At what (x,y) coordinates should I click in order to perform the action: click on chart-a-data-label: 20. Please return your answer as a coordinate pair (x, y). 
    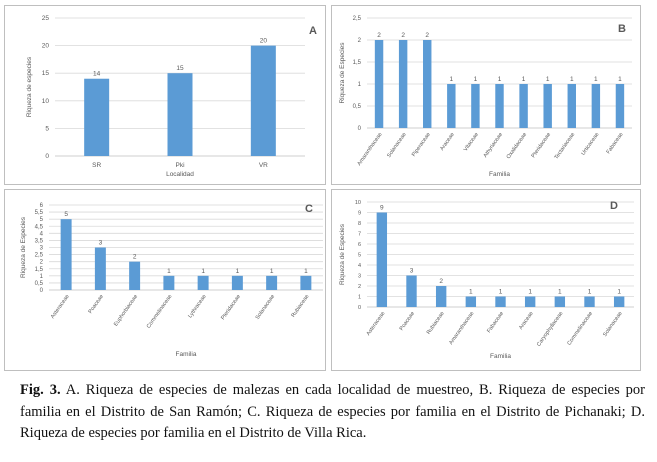
    Looking at the image, I should click on (264, 41).